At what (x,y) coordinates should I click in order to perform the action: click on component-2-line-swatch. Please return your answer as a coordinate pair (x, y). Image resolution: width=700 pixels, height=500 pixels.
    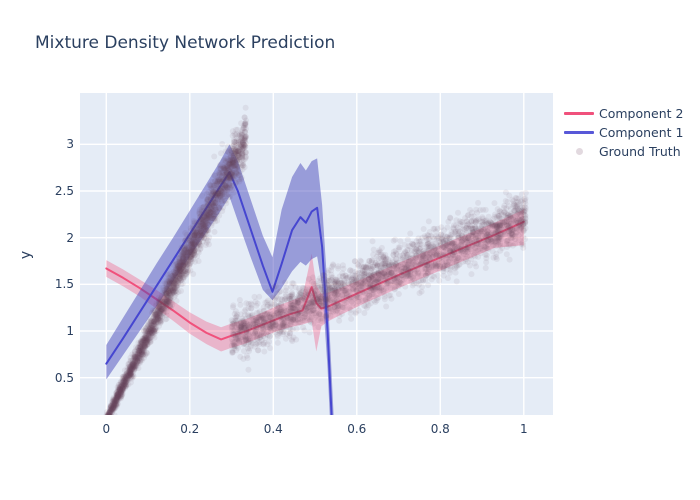
    Looking at the image, I should click on (579, 113).